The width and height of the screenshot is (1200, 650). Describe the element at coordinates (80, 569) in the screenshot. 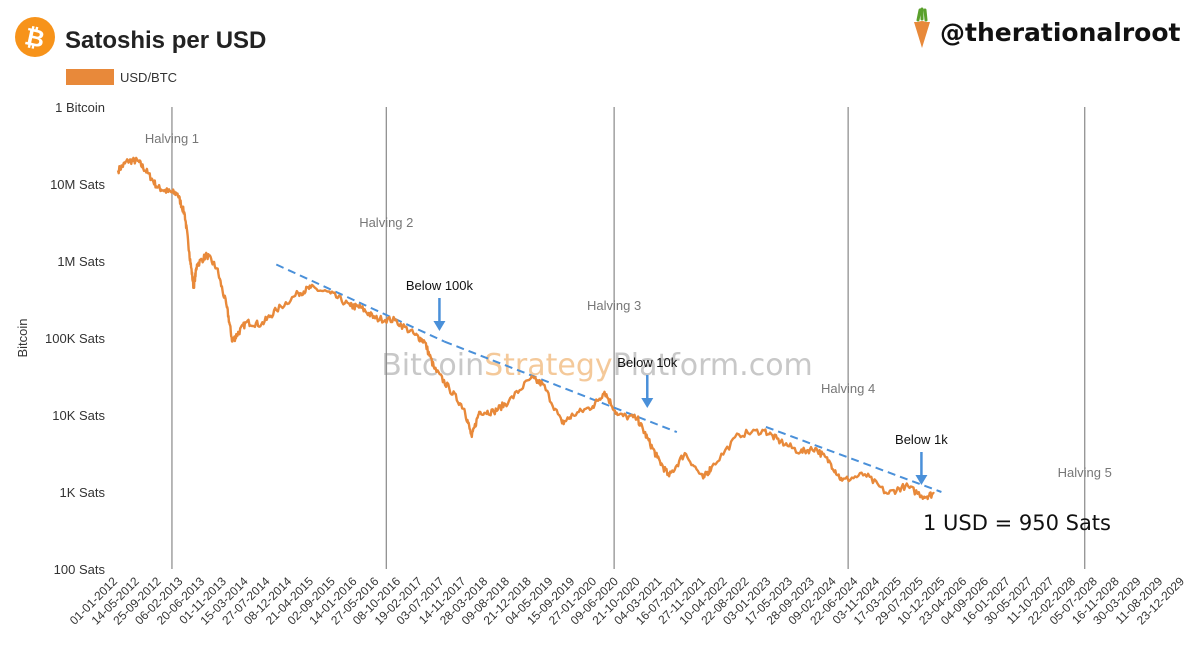

I see `y-tick-label: 100 Sats` at that location.